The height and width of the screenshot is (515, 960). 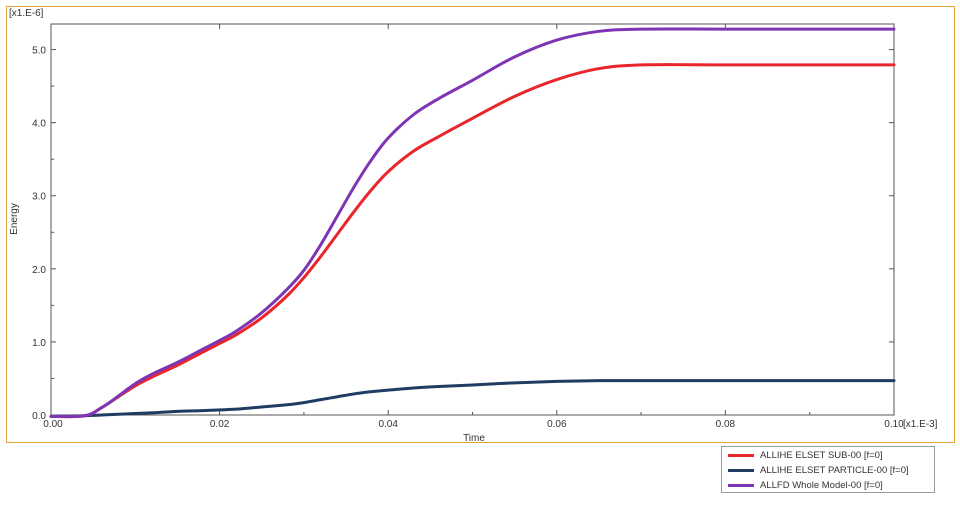 I want to click on x-tick-label: 0.08, so click(x=726, y=424).